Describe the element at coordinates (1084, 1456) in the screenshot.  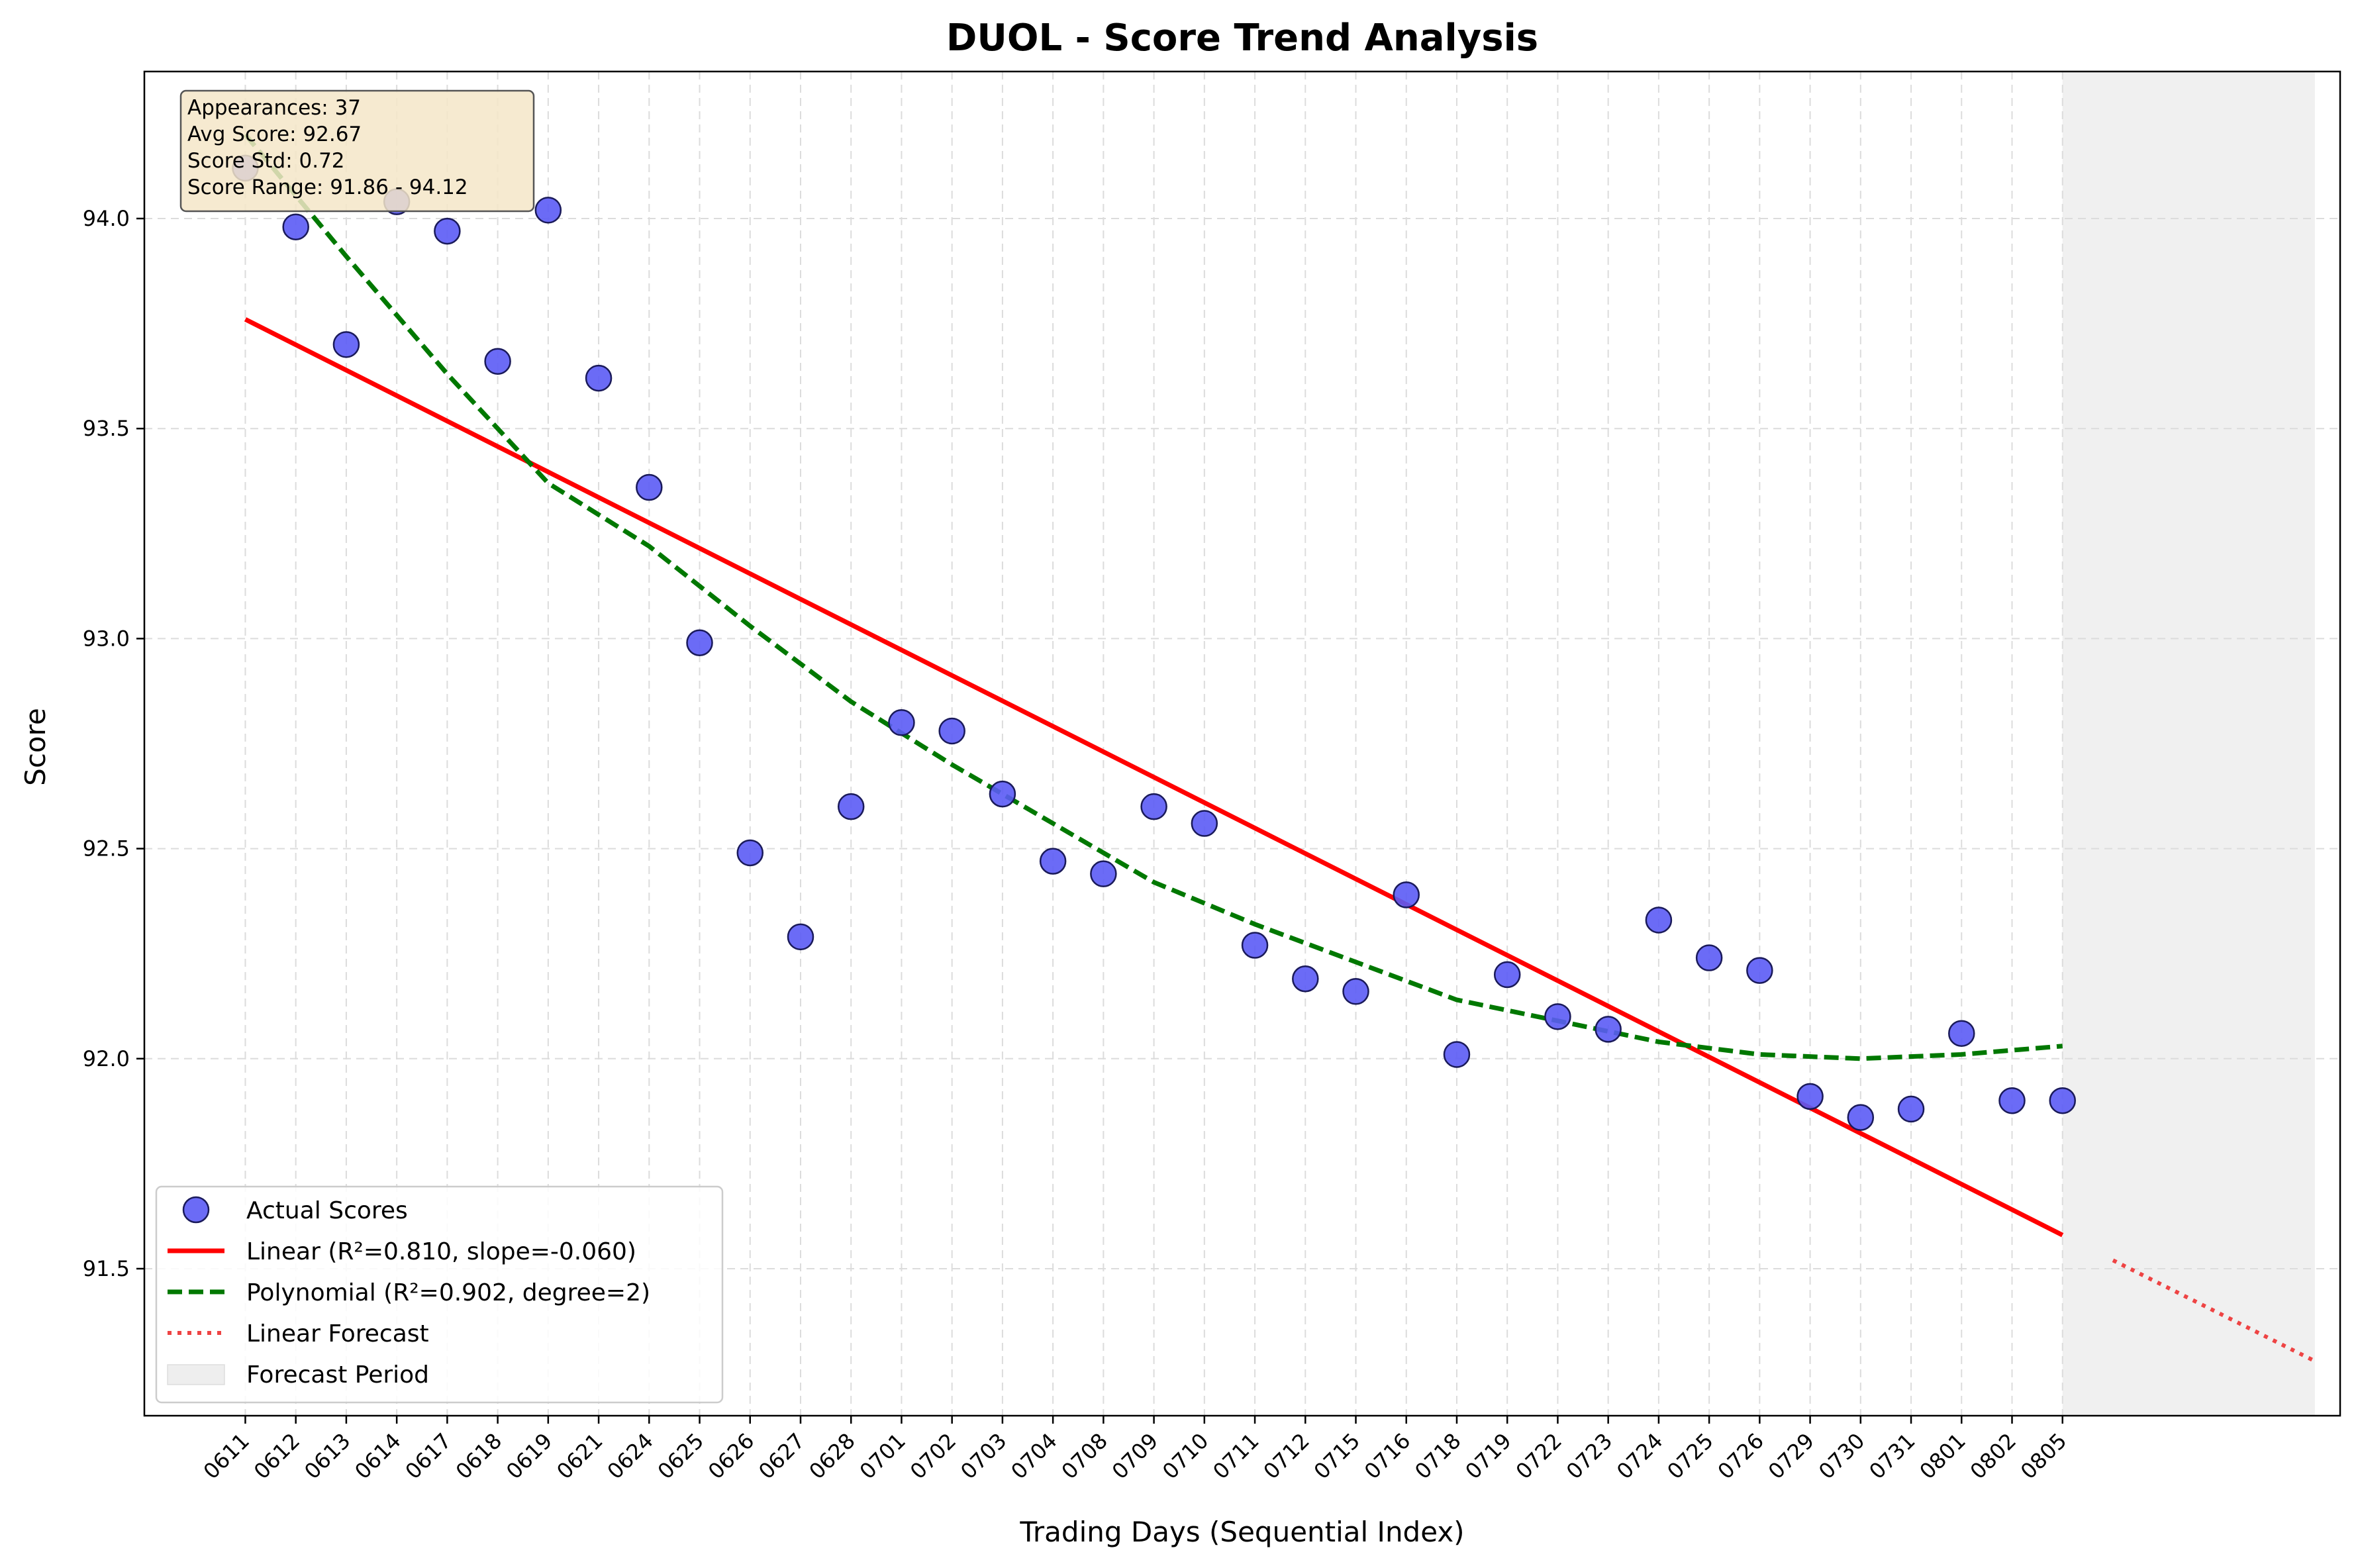
I see `x-tick-label: 0708` at that location.